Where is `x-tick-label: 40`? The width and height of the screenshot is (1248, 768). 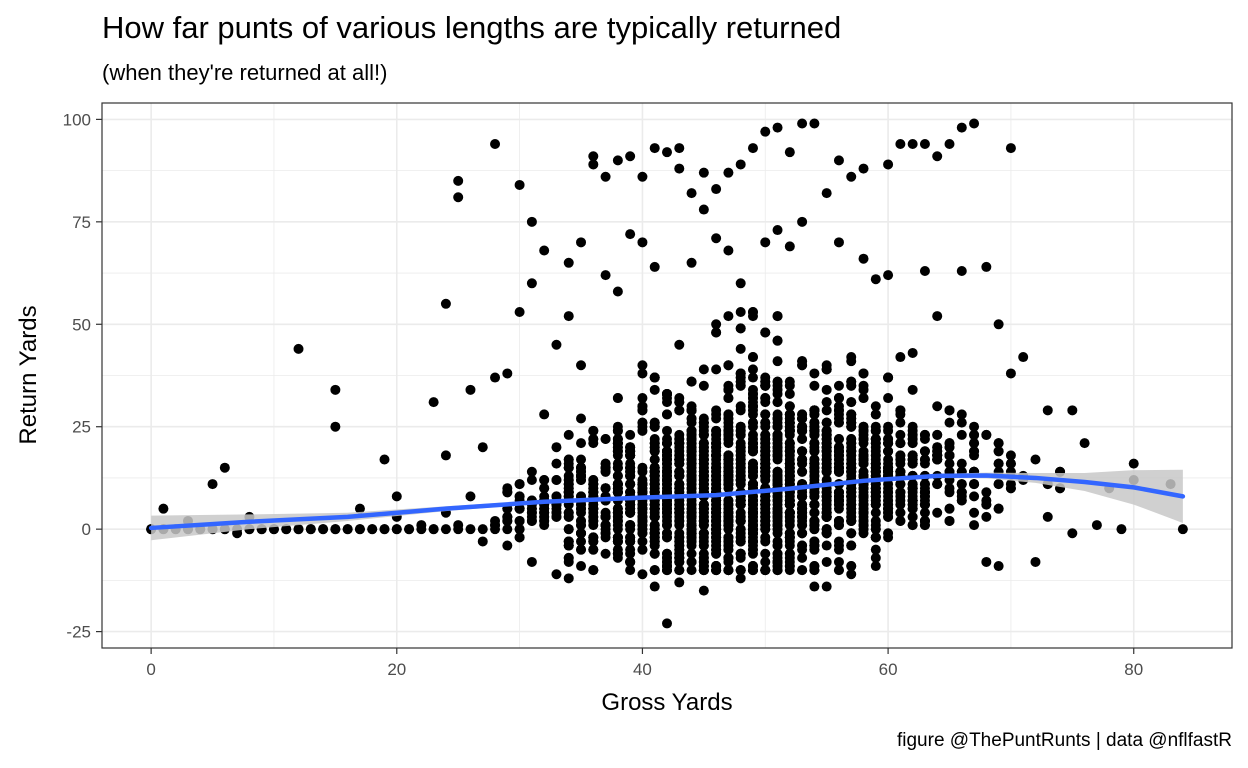 x-tick-label: 40 is located at coordinates (642, 669).